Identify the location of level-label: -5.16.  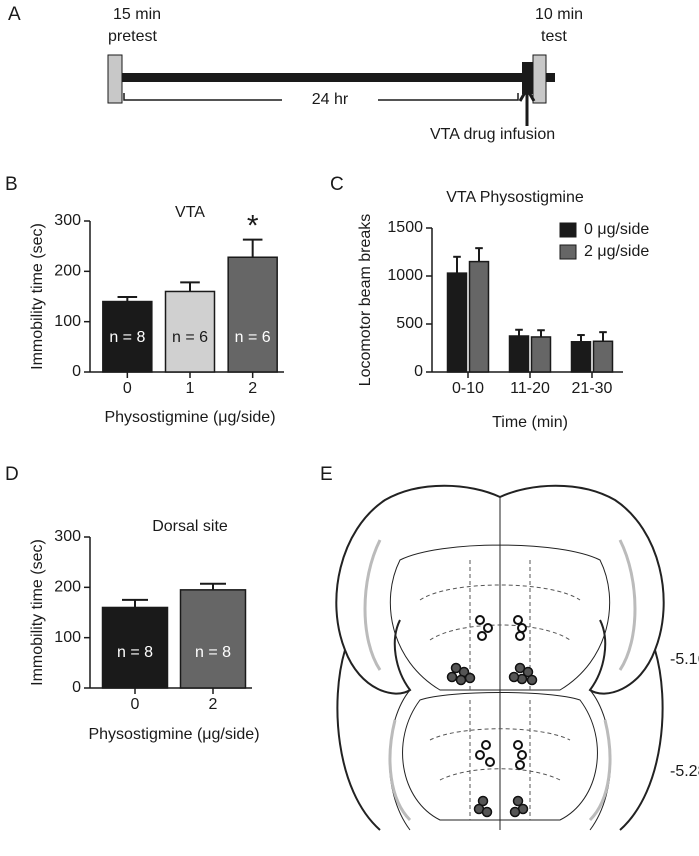
(684, 659).